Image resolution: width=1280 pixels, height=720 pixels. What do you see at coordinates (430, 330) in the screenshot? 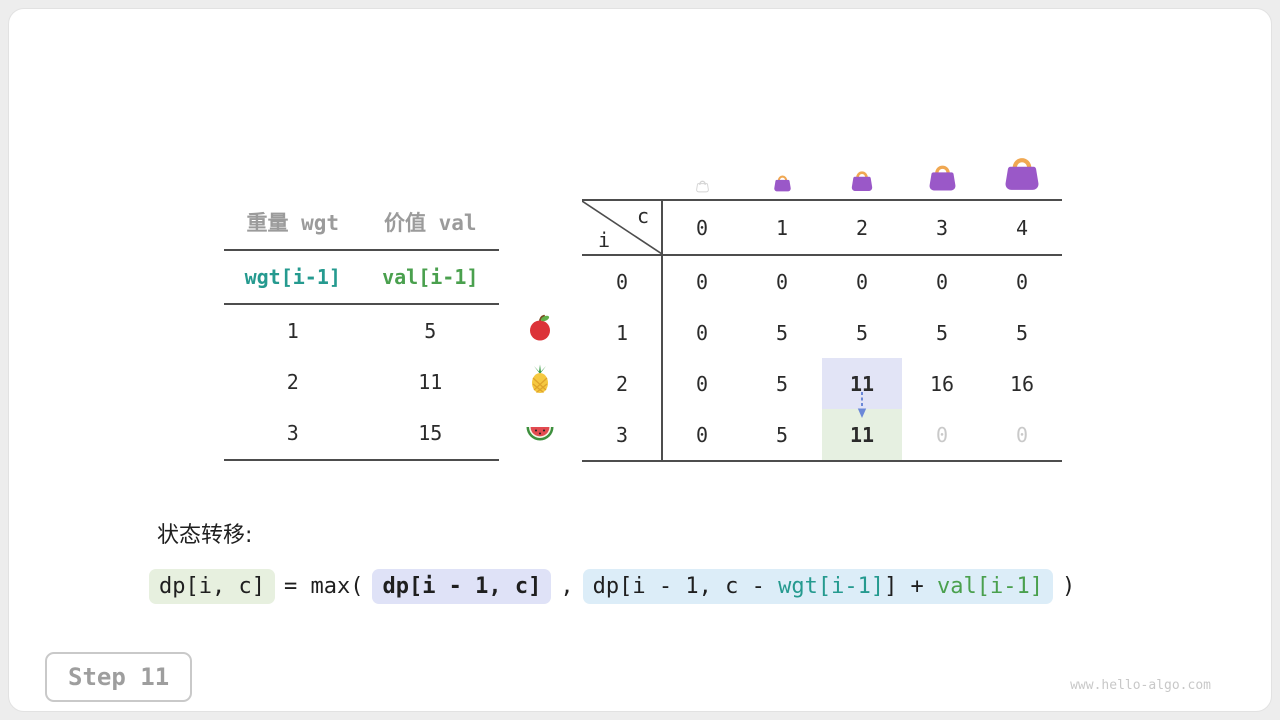
I see `val-cell: 5` at bounding box center [430, 330].